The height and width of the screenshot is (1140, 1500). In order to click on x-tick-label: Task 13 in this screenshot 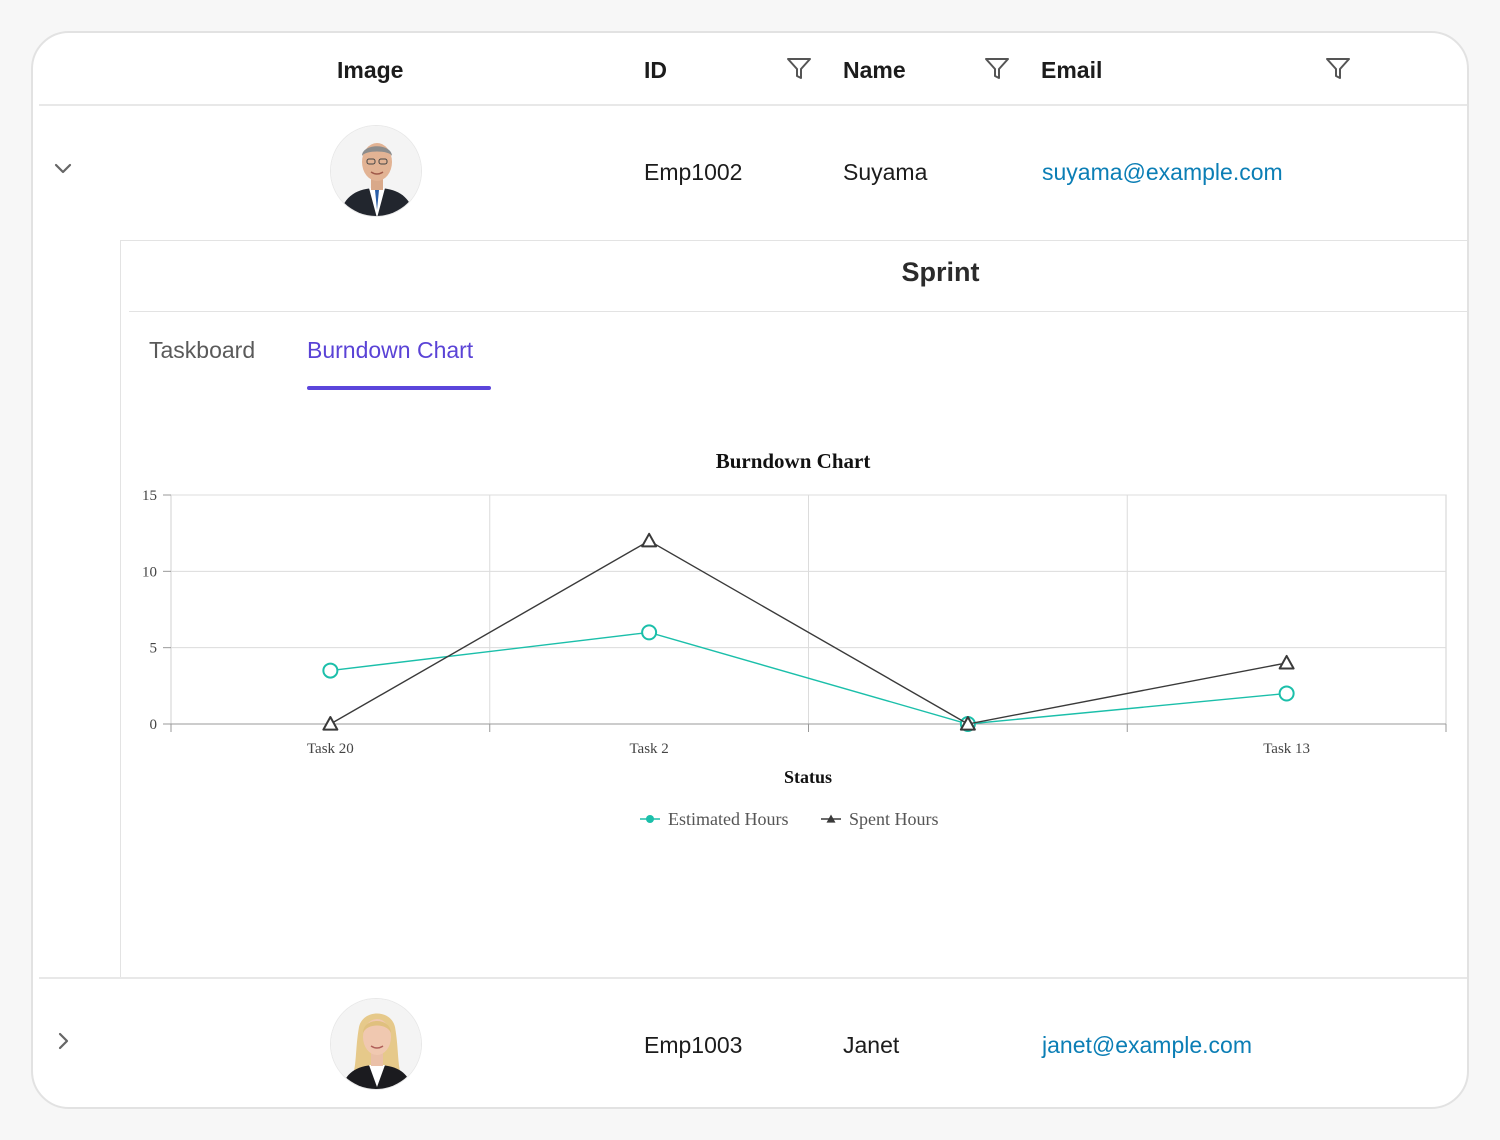, I will do `click(1286, 749)`.